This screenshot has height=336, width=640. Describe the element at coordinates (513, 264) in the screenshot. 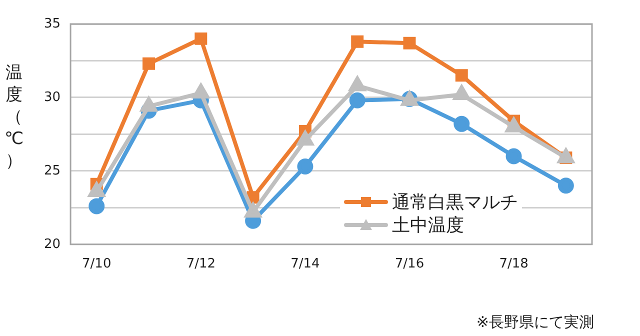

I see `x-tick-label: 7/18` at that location.